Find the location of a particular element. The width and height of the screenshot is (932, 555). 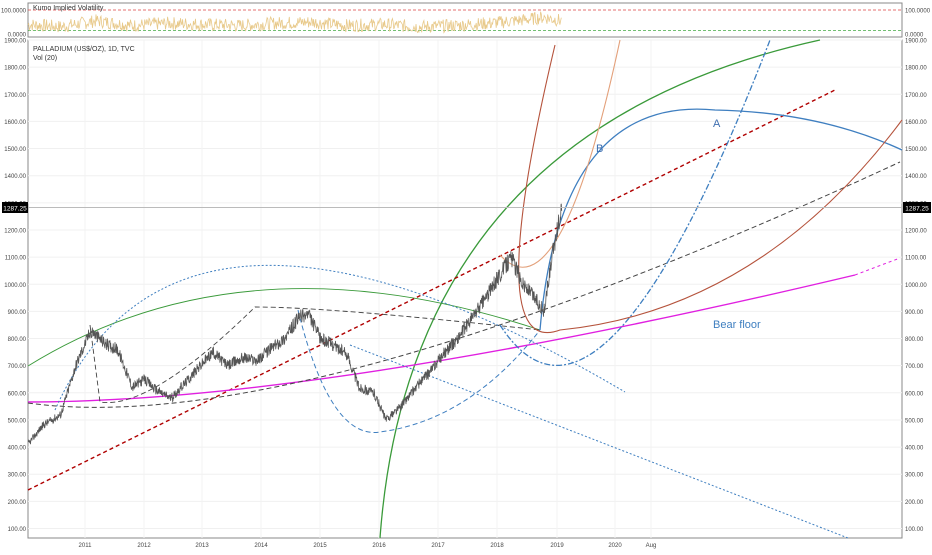

x-tick-label: 2019 is located at coordinates (557, 546).